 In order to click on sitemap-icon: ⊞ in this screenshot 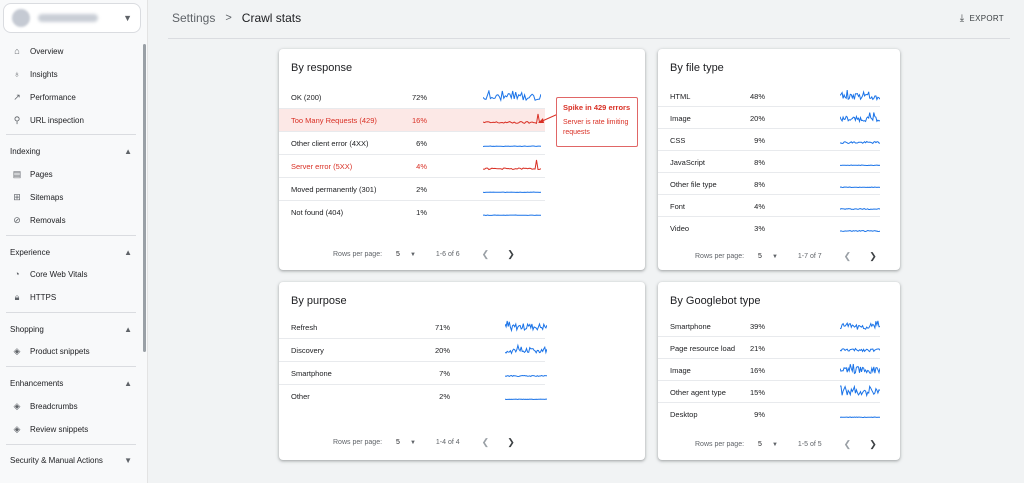, I will do `click(17, 196)`.